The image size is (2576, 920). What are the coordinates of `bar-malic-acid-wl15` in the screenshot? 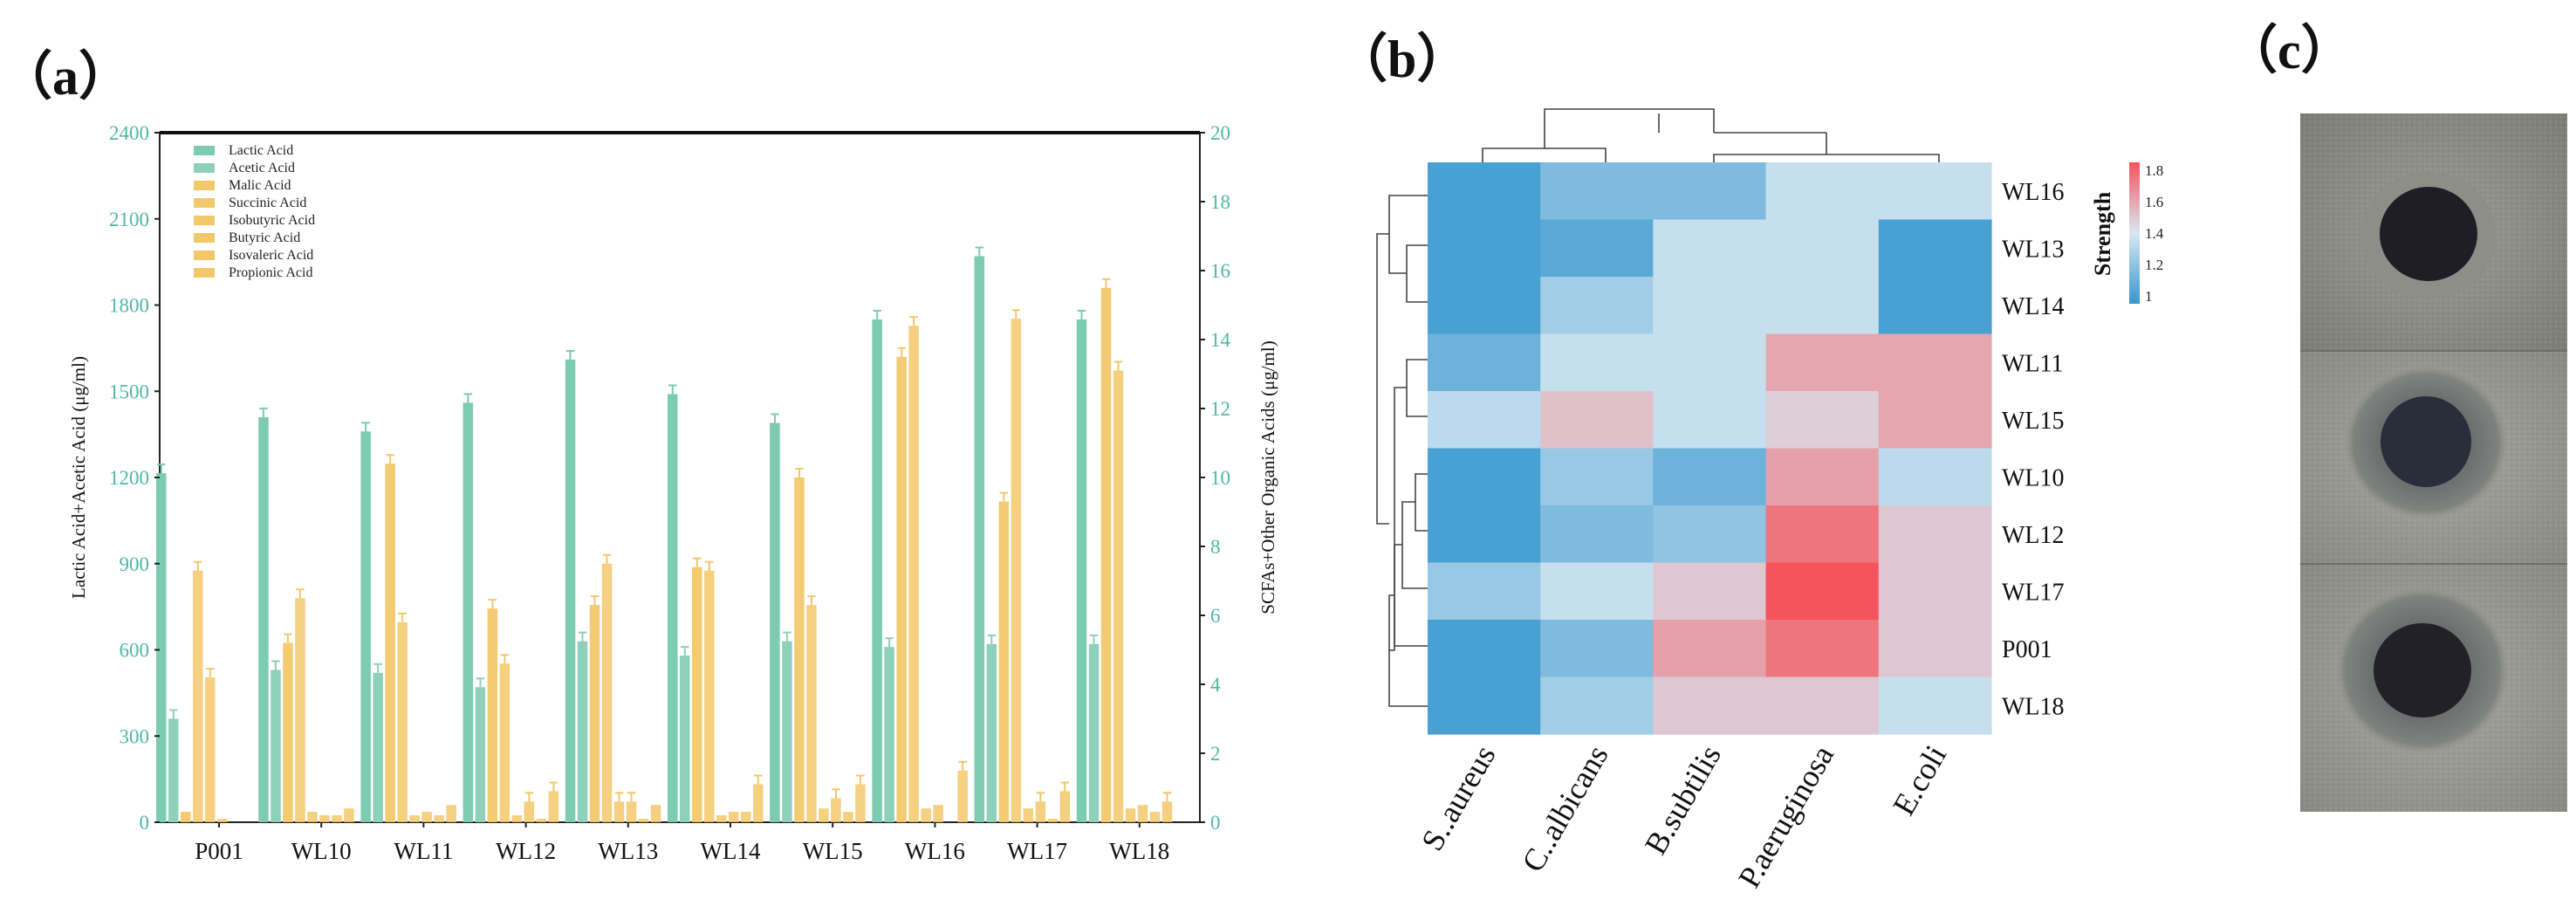 It's located at (800, 649).